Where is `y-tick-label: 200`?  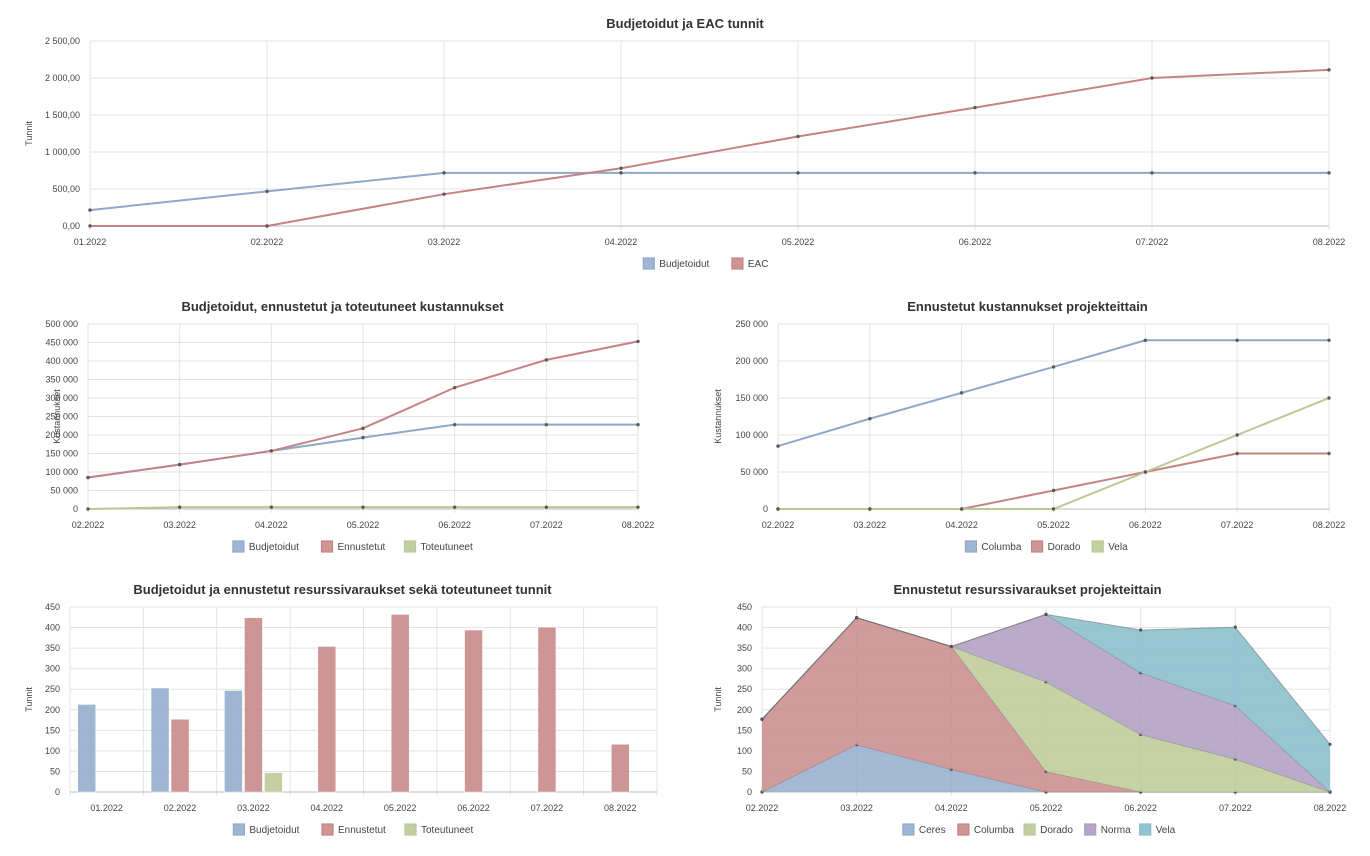 y-tick-label: 200 is located at coordinates (744, 710).